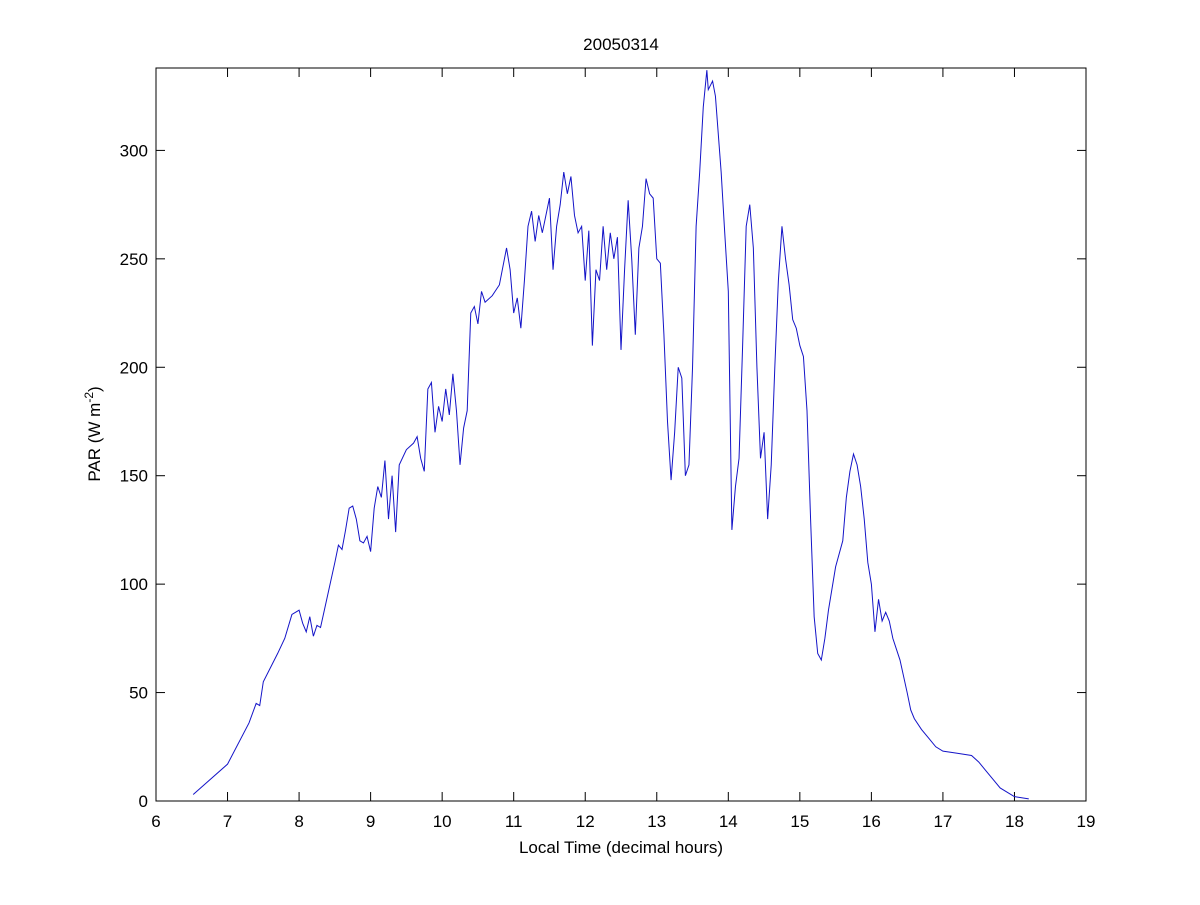 The height and width of the screenshot is (905, 1200). What do you see at coordinates (134, 150) in the screenshot?
I see `y-tick-label: 300` at bounding box center [134, 150].